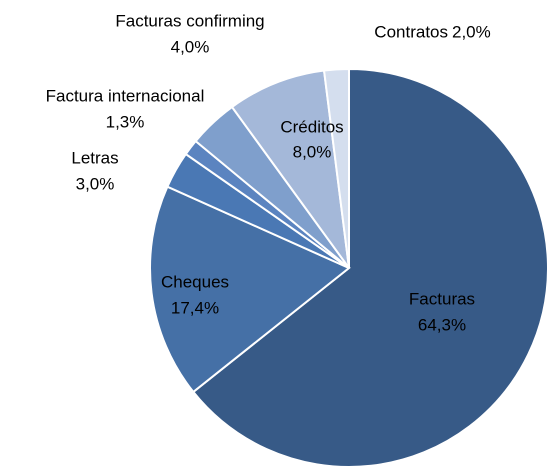  Describe the element at coordinates (442, 324) in the screenshot. I see `slice-value: 64,3%` at that location.